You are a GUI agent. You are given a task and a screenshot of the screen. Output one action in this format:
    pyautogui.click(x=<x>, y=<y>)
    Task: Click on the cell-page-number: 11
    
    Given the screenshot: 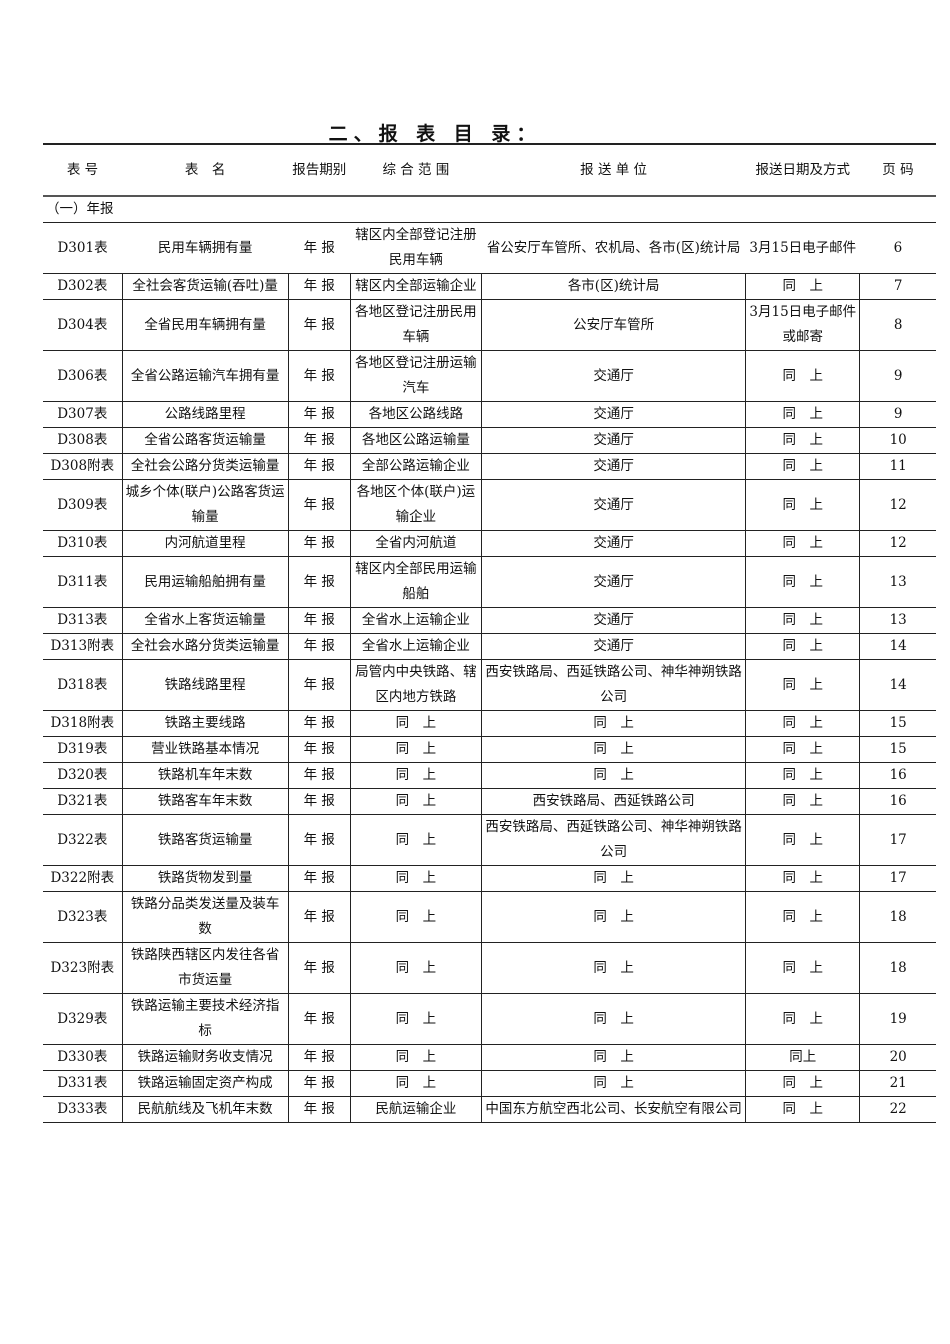 What is the action you would take?
    pyautogui.click(x=897, y=466)
    